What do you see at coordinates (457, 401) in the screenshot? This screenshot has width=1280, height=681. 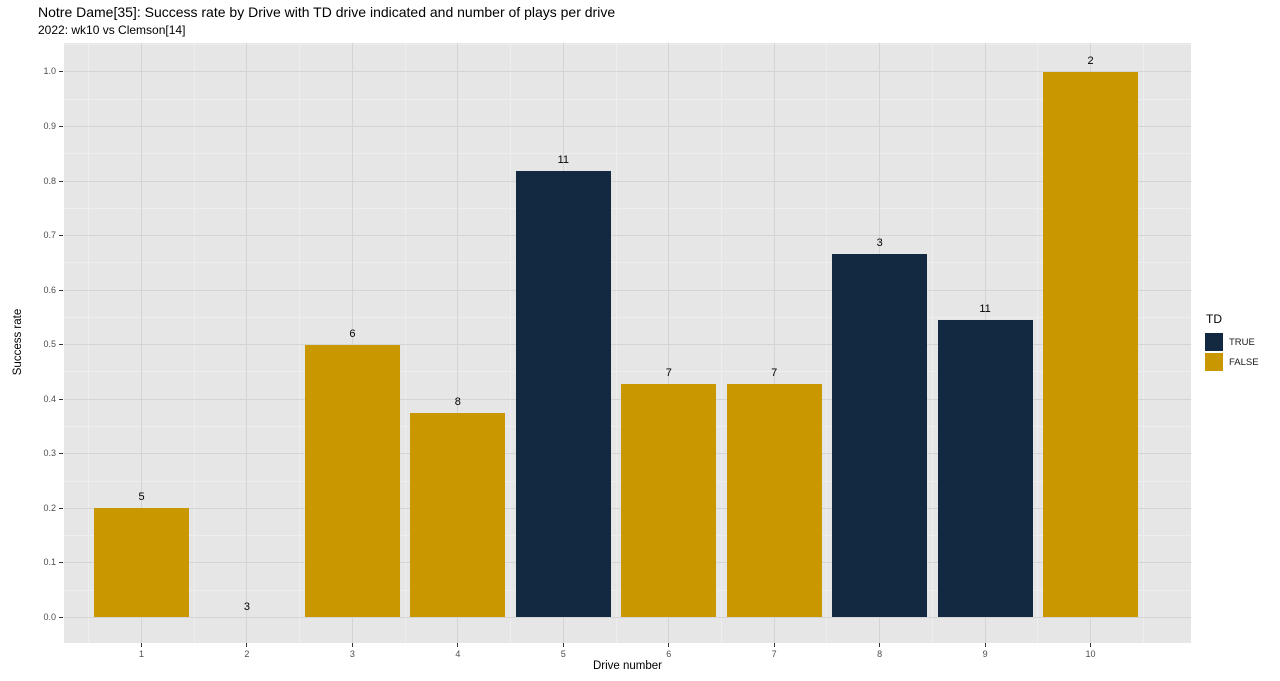 I see `bar-plays-label: 8` at bounding box center [457, 401].